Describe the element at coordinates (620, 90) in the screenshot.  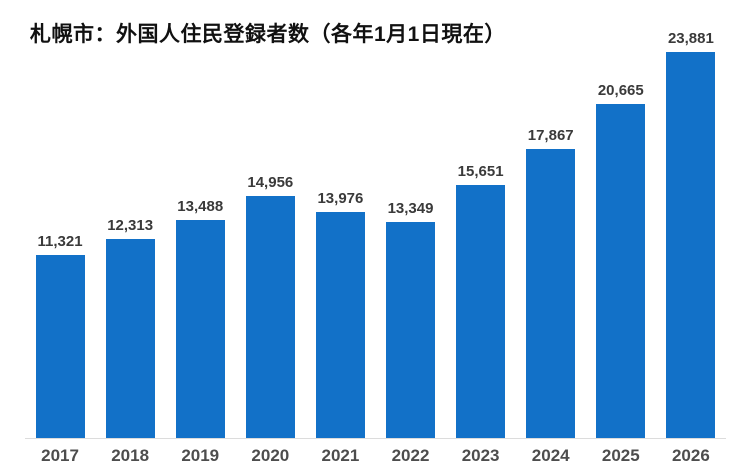
I see `bar-value-label: 20,665` at that location.